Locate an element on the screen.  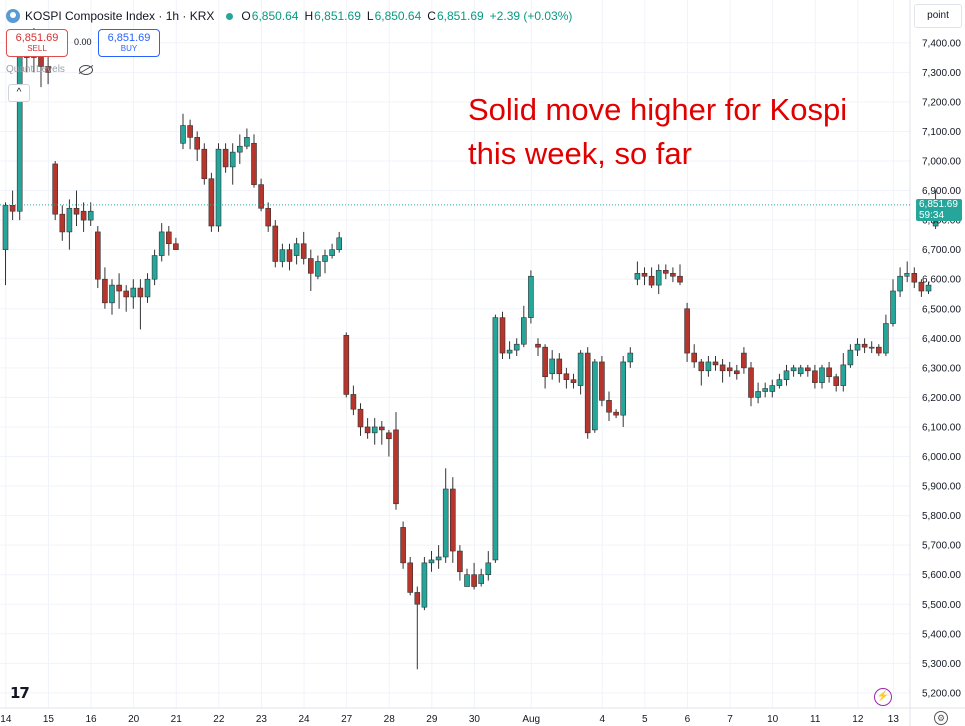
buy-price: 6,851.69 is located at coordinates (129, 38).